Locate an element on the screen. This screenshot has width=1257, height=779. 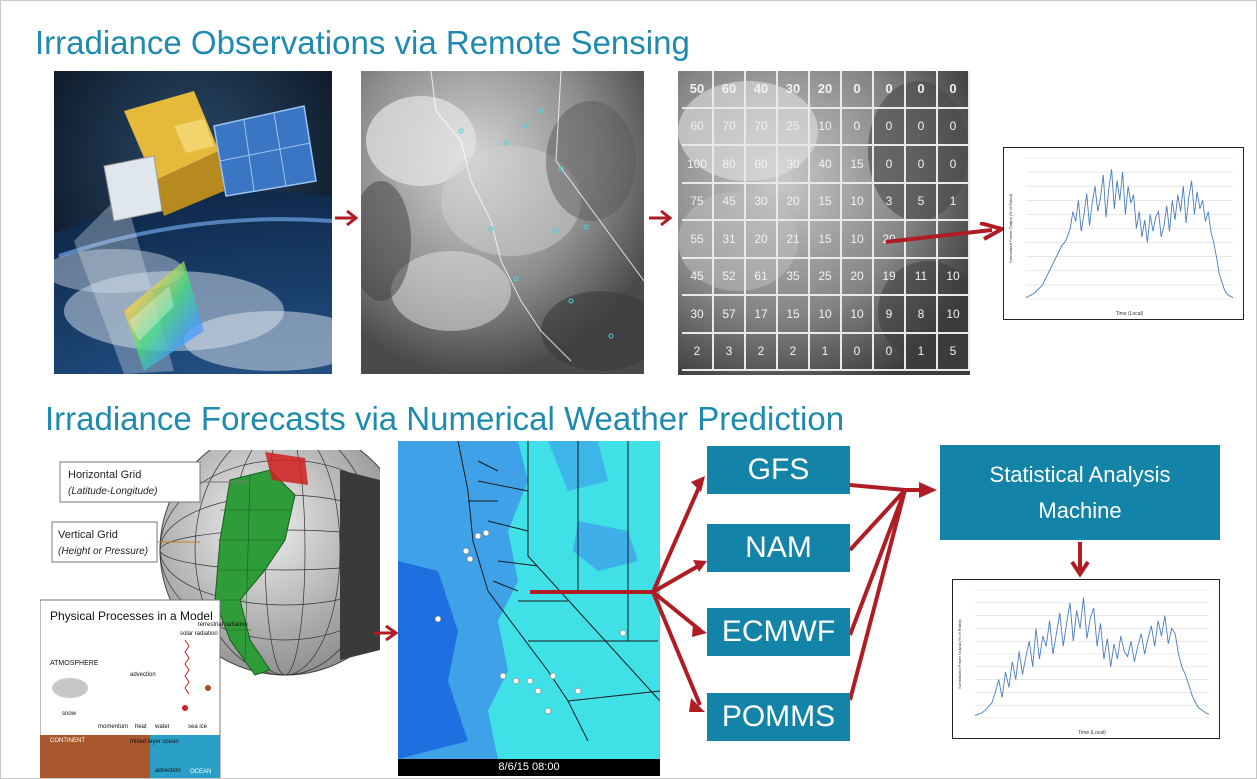
grid-cell: 9 is located at coordinates (890, 315).